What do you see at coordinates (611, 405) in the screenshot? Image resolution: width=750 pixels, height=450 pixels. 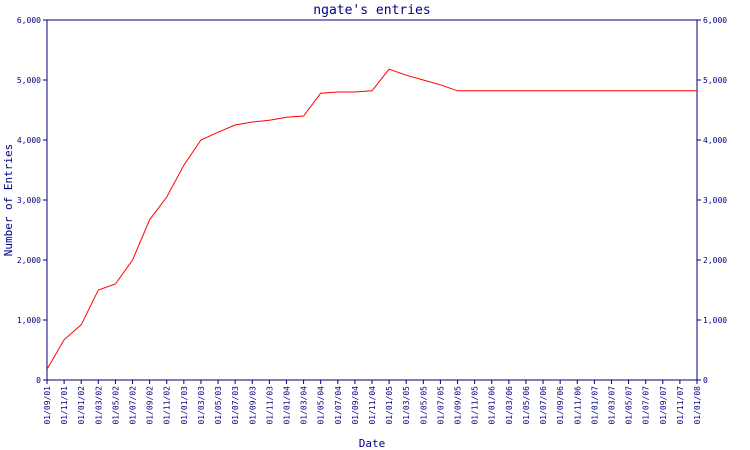 I see `x-tick-label: 01/03/07` at bounding box center [611, 405].